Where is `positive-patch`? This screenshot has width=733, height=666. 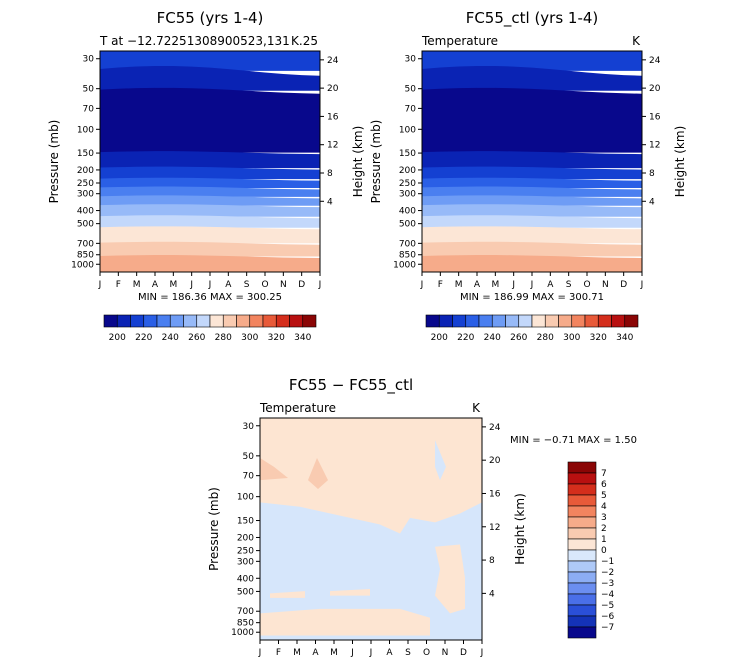
positive-patch is located at coordinates (318, 473).